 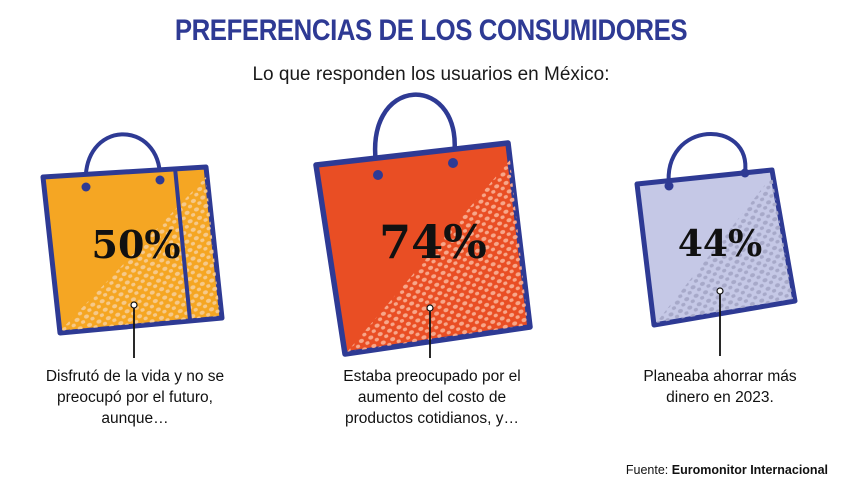 I want to click on leader-lines, so click(x=427, y=322).